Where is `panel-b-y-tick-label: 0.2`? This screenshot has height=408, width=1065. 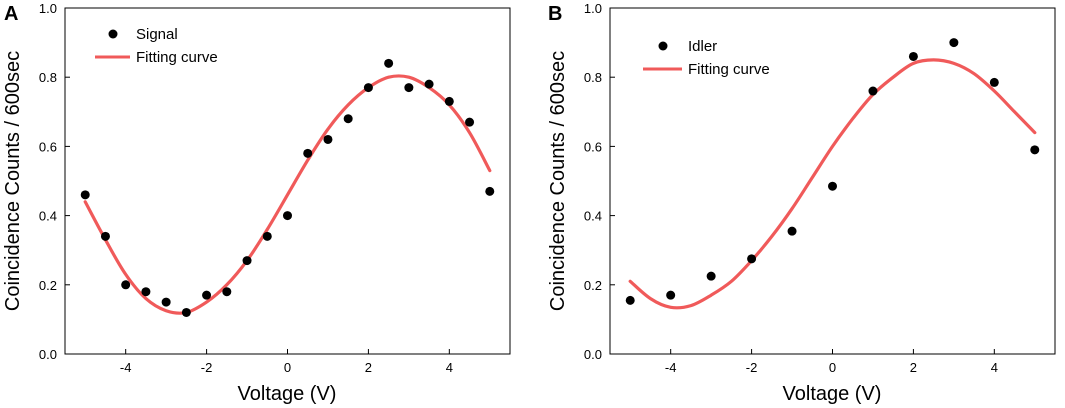 panel-b-y-tick-label: 0.2 is located at coordinates (593, 285).